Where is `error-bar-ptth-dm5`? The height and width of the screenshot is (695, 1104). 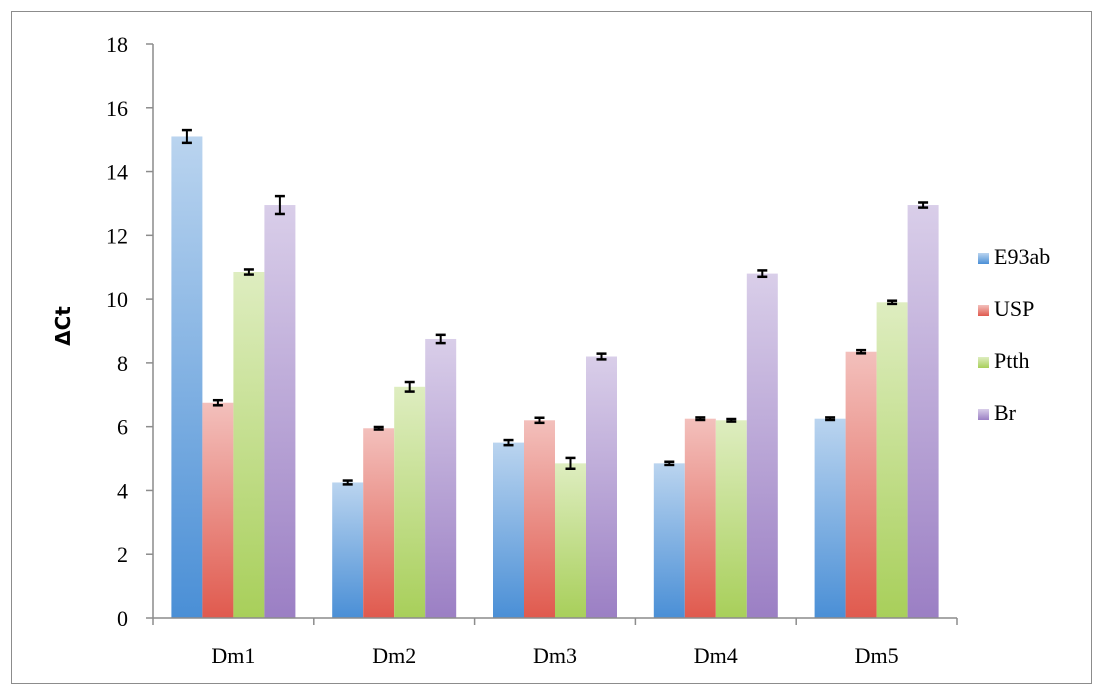
error-bar-ptth-dm5 is located at coordinates (892, 302).